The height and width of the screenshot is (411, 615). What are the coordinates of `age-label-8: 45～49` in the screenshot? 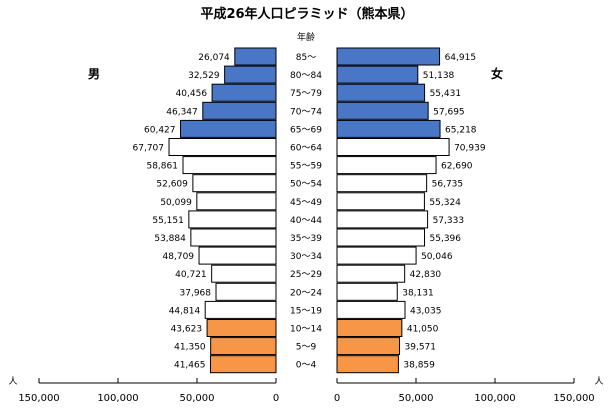 It's located at (306, 203).